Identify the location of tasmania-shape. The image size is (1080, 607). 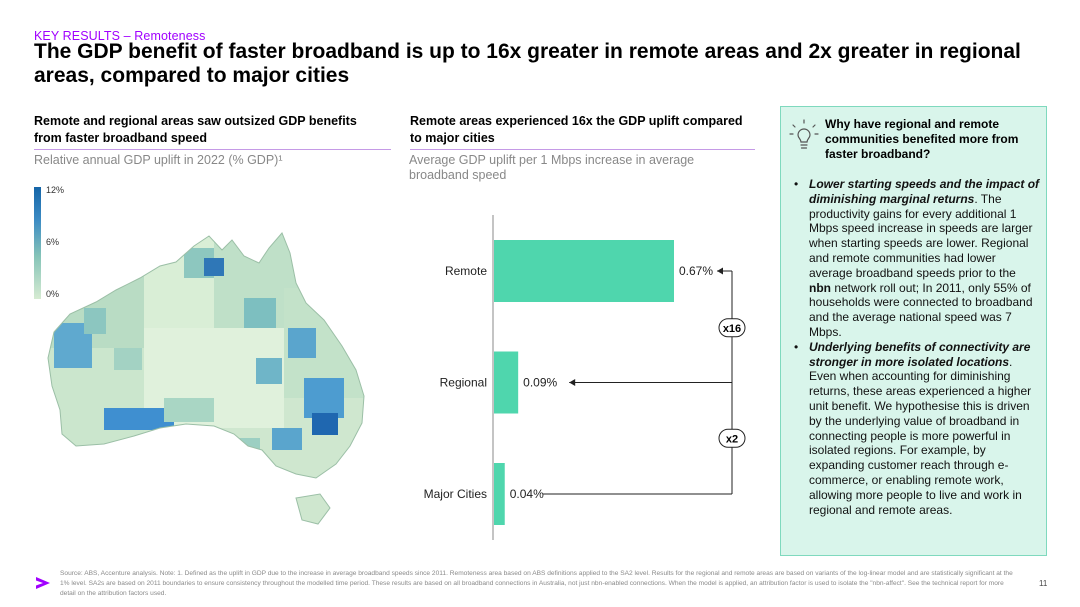
(313, 509).